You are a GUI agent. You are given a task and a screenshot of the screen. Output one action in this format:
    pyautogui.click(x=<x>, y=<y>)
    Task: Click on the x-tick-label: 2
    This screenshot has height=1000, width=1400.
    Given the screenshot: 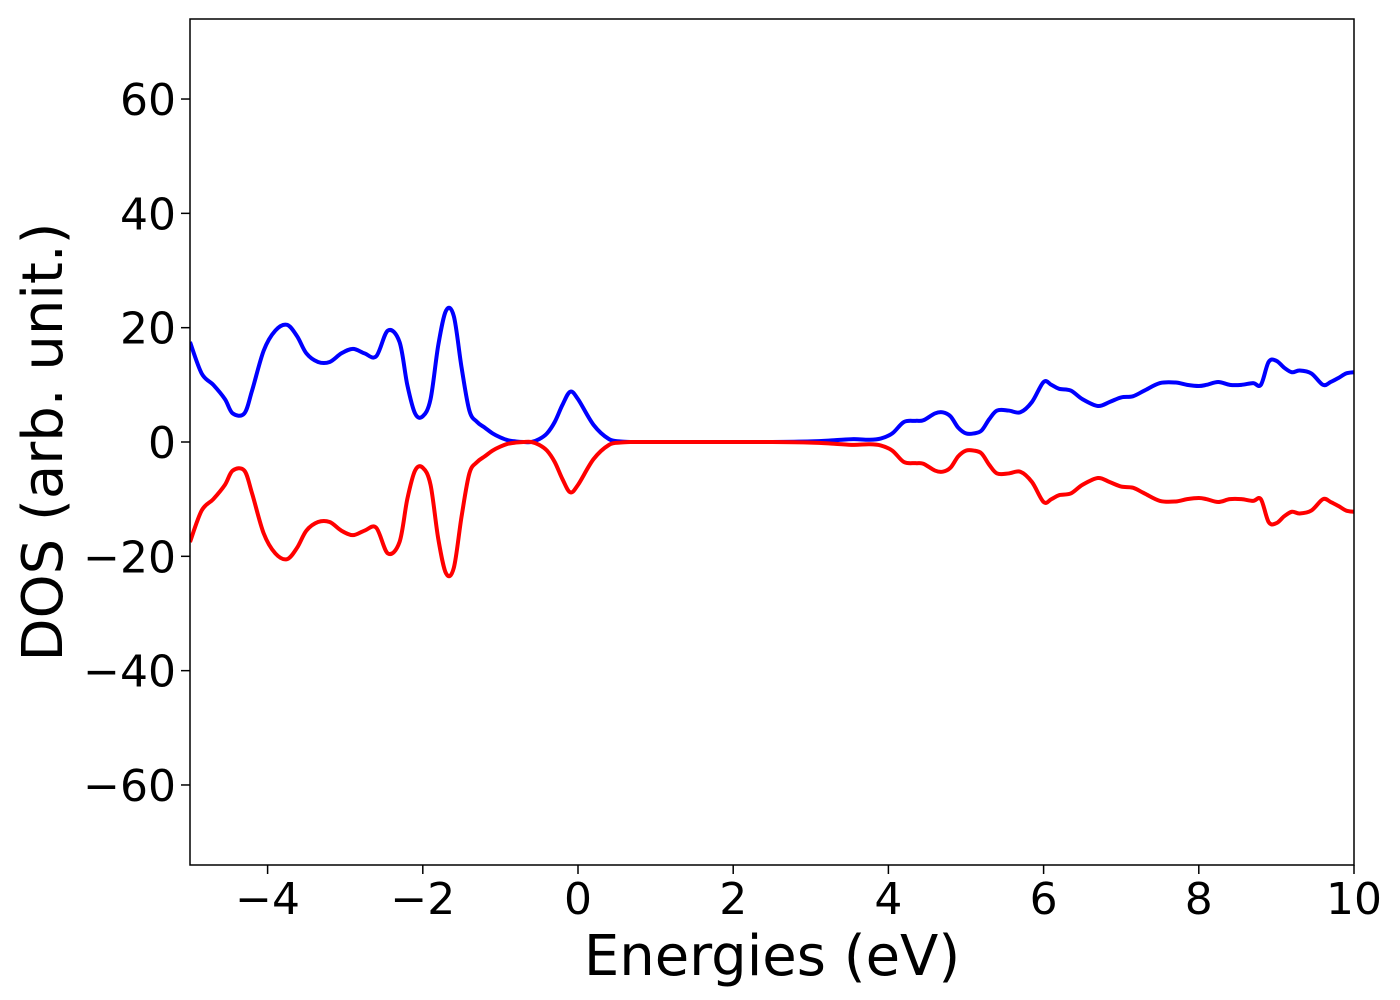 What is the action you would take?
    pyautogui.click(x=733, y=899)
    